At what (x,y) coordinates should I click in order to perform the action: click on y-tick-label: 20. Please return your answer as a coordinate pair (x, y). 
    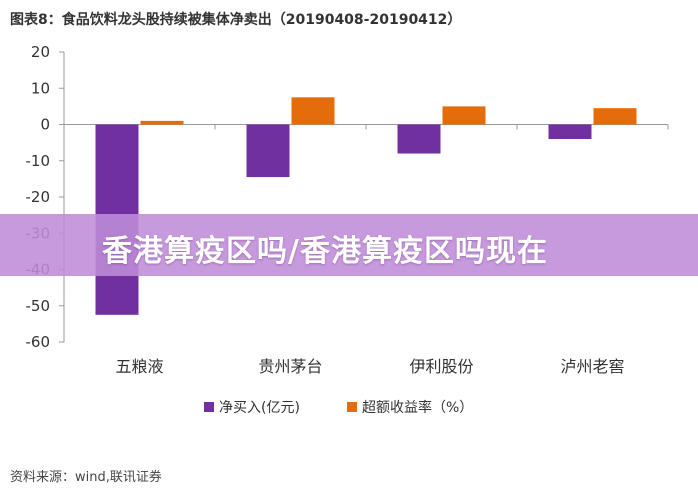
    Looking at the image, I should click on (40, 52).